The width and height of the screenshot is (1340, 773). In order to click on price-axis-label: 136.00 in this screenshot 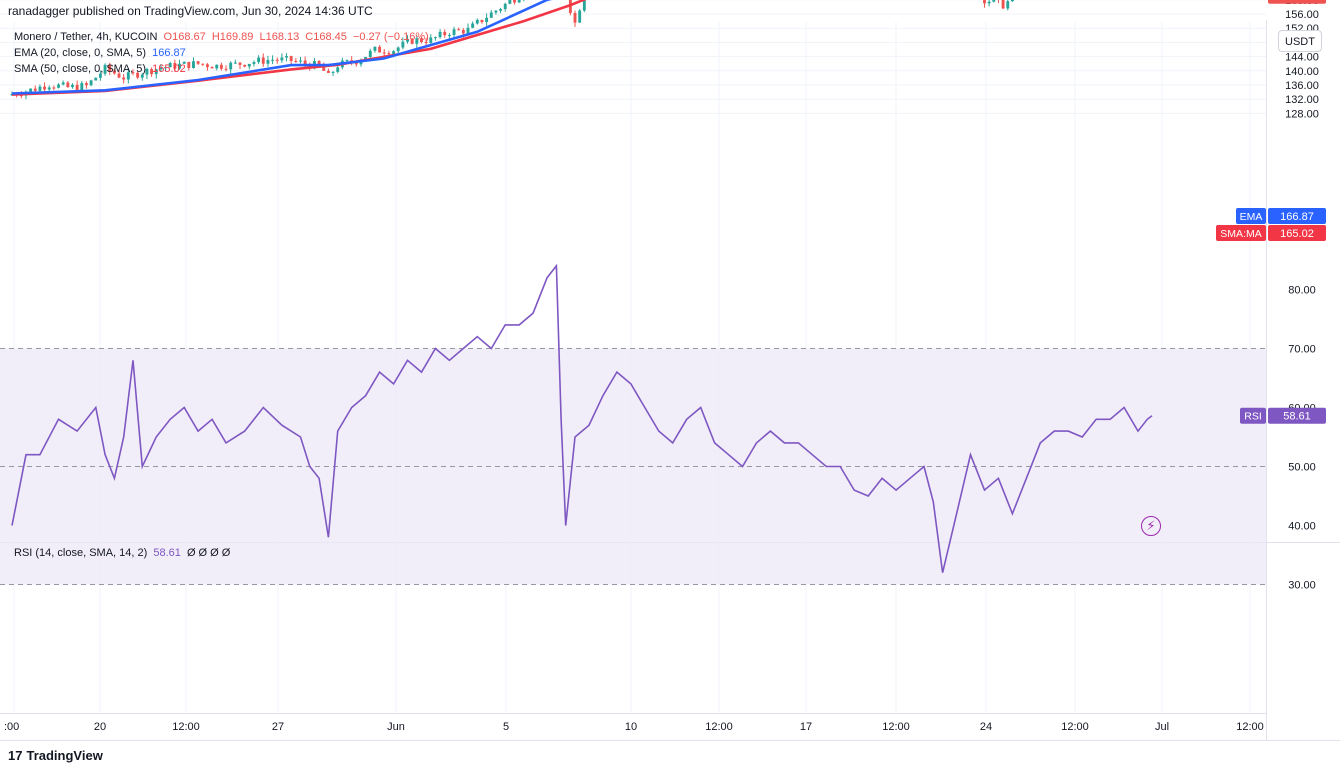, I will do `click(1302, 86)`.